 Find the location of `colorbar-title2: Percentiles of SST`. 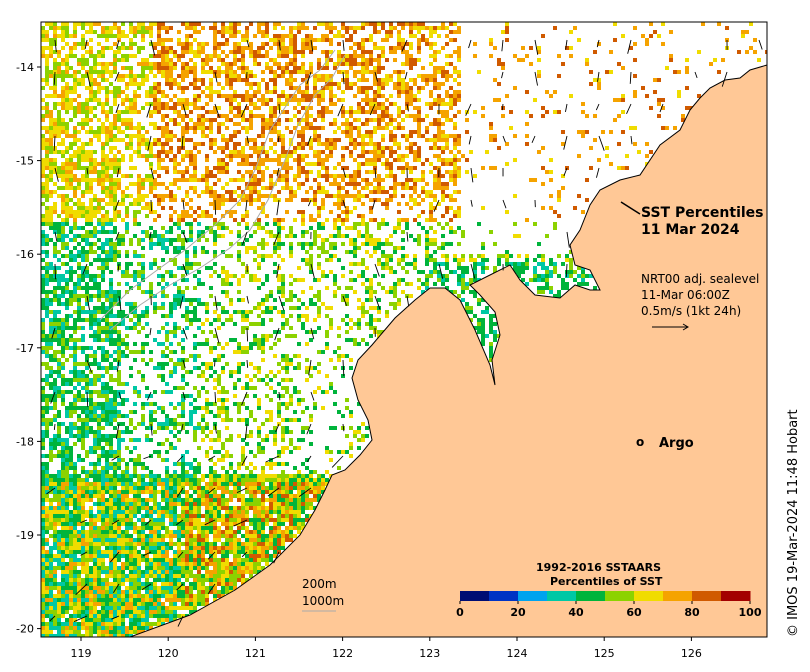

colorbar-title2: Percentiles of SST is located at coordinates (606, 581).